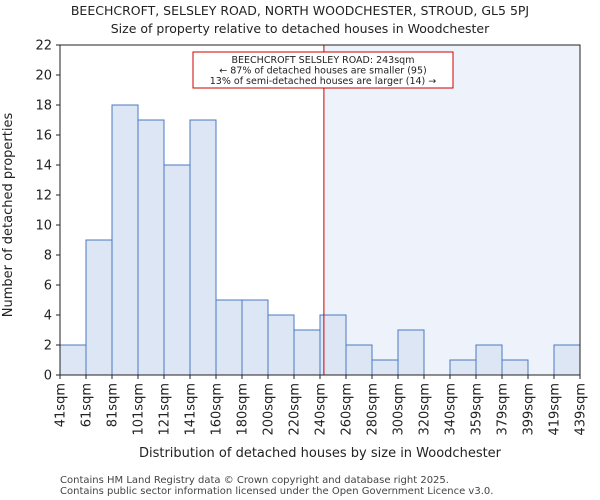 The image size is (600, 500). Describe the element at coordinates (269, 409) in the screenshot. I see `x-tick-label: 200sqm` at that location.